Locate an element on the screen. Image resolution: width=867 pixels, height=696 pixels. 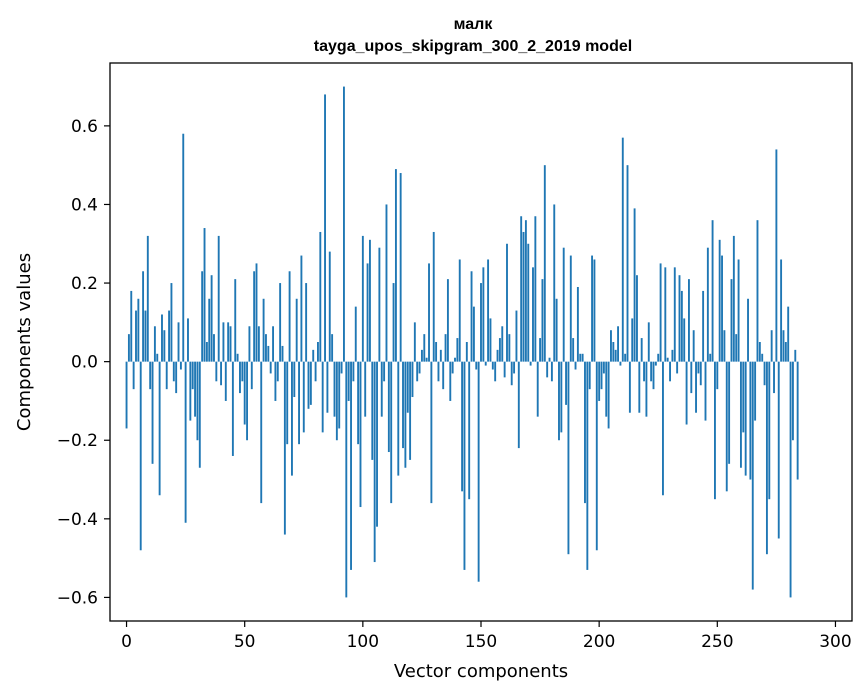
x-tick-label: 50 is located at coordinates (245, 642).